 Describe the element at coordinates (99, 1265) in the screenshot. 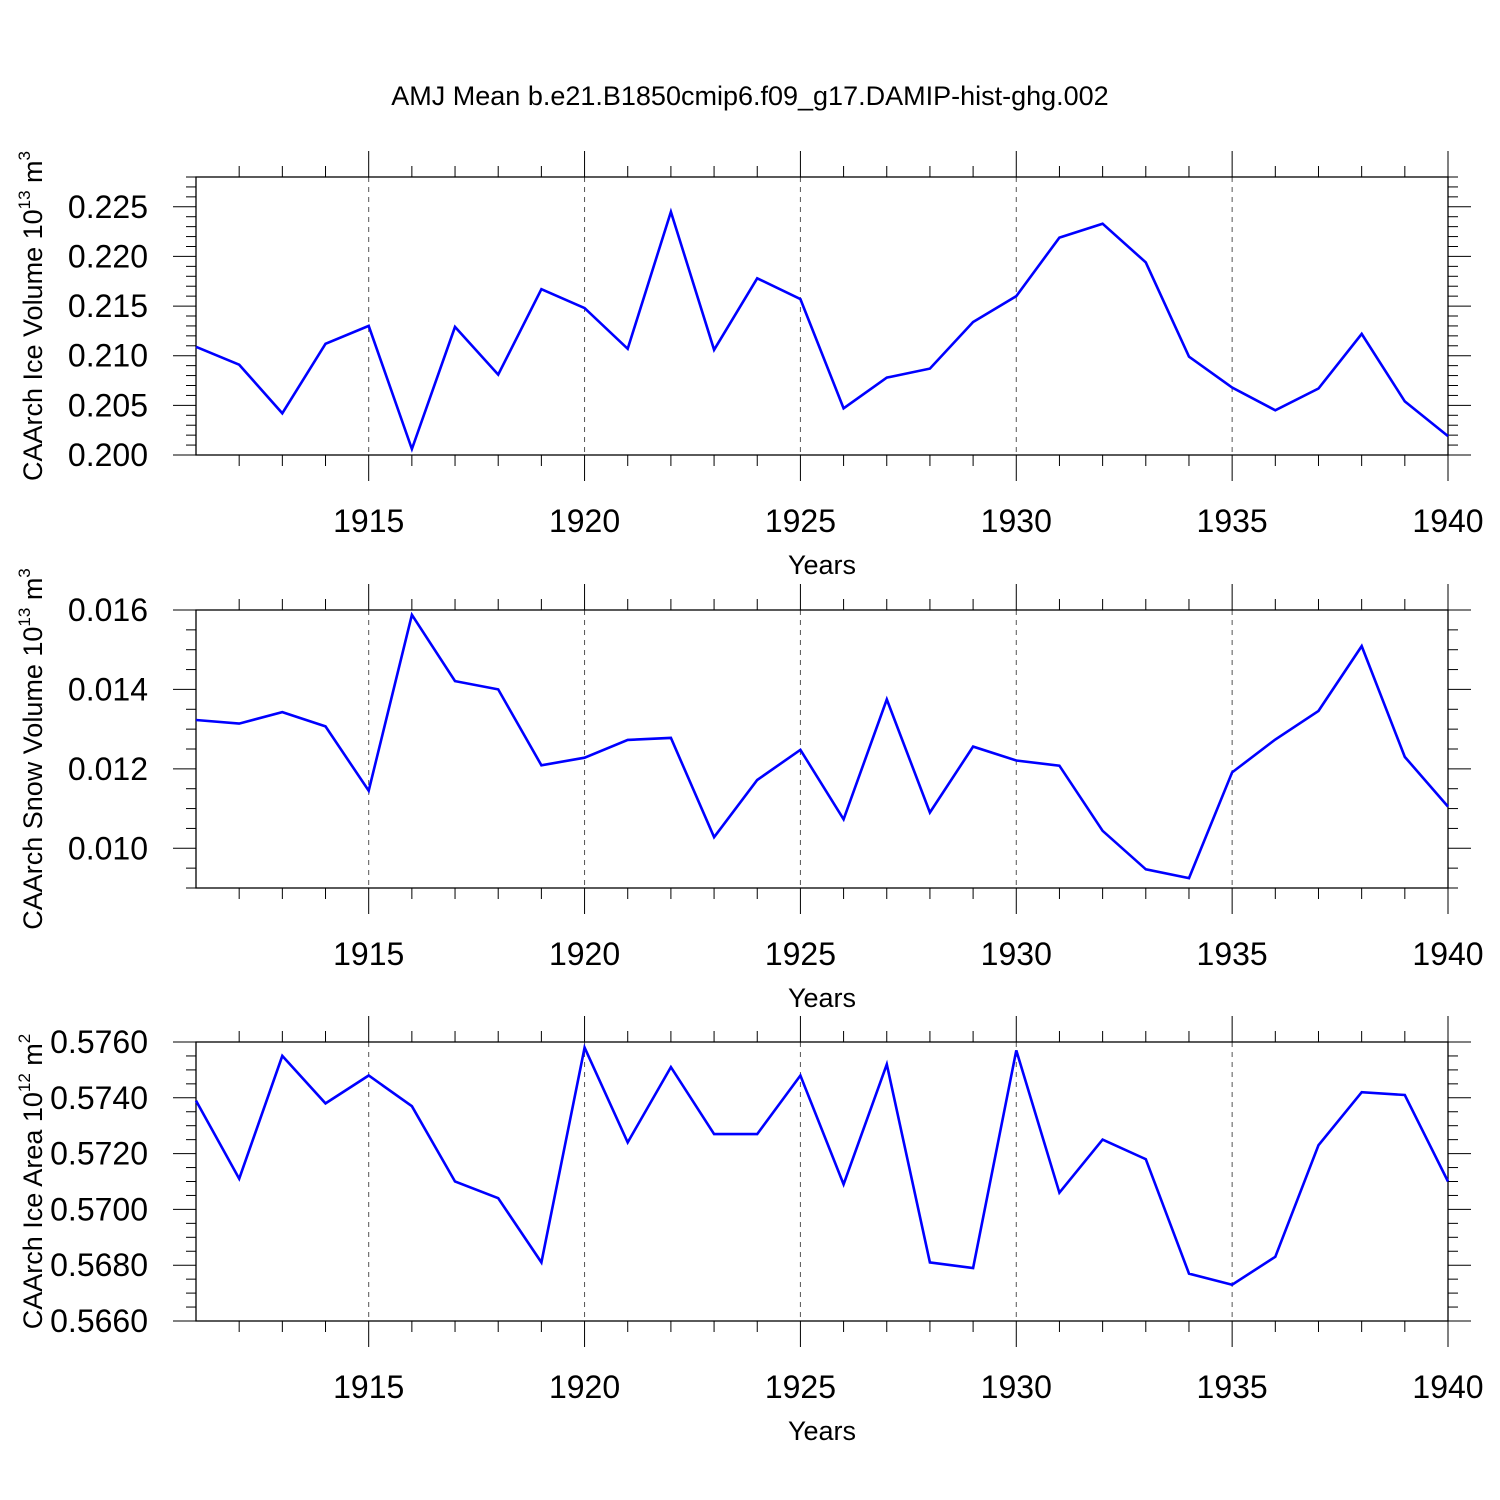

I see `y-tick-label: 0.5680` at that location.